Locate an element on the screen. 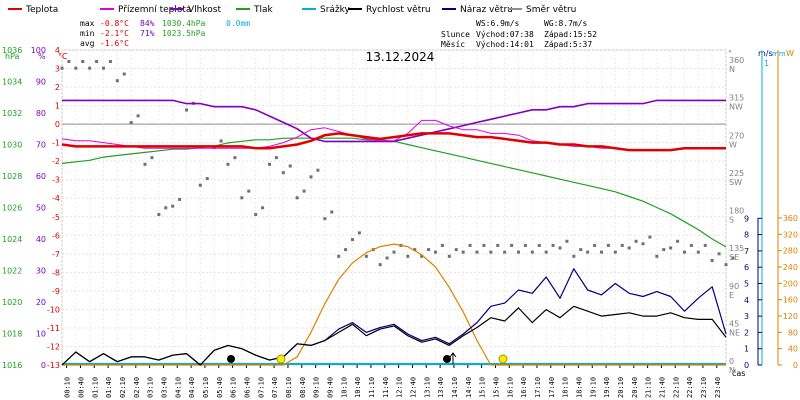 This screenshot has height=400, width=800. sunrise-marker is located at coordinates (281, 359).